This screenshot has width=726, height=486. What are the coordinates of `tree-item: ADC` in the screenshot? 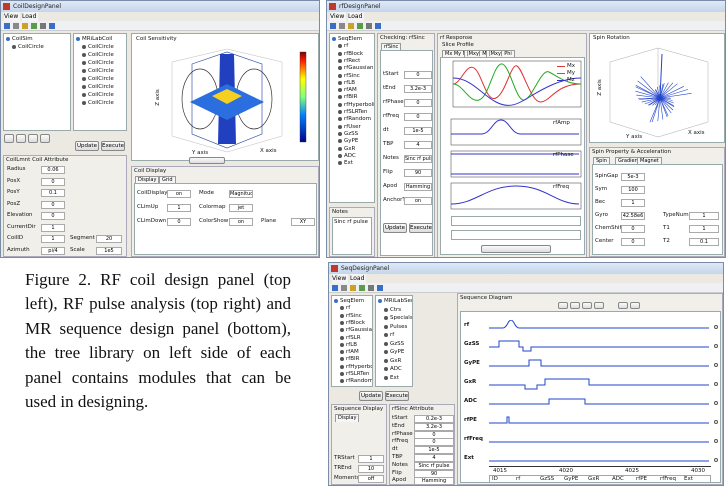 It's located at (396, 369).